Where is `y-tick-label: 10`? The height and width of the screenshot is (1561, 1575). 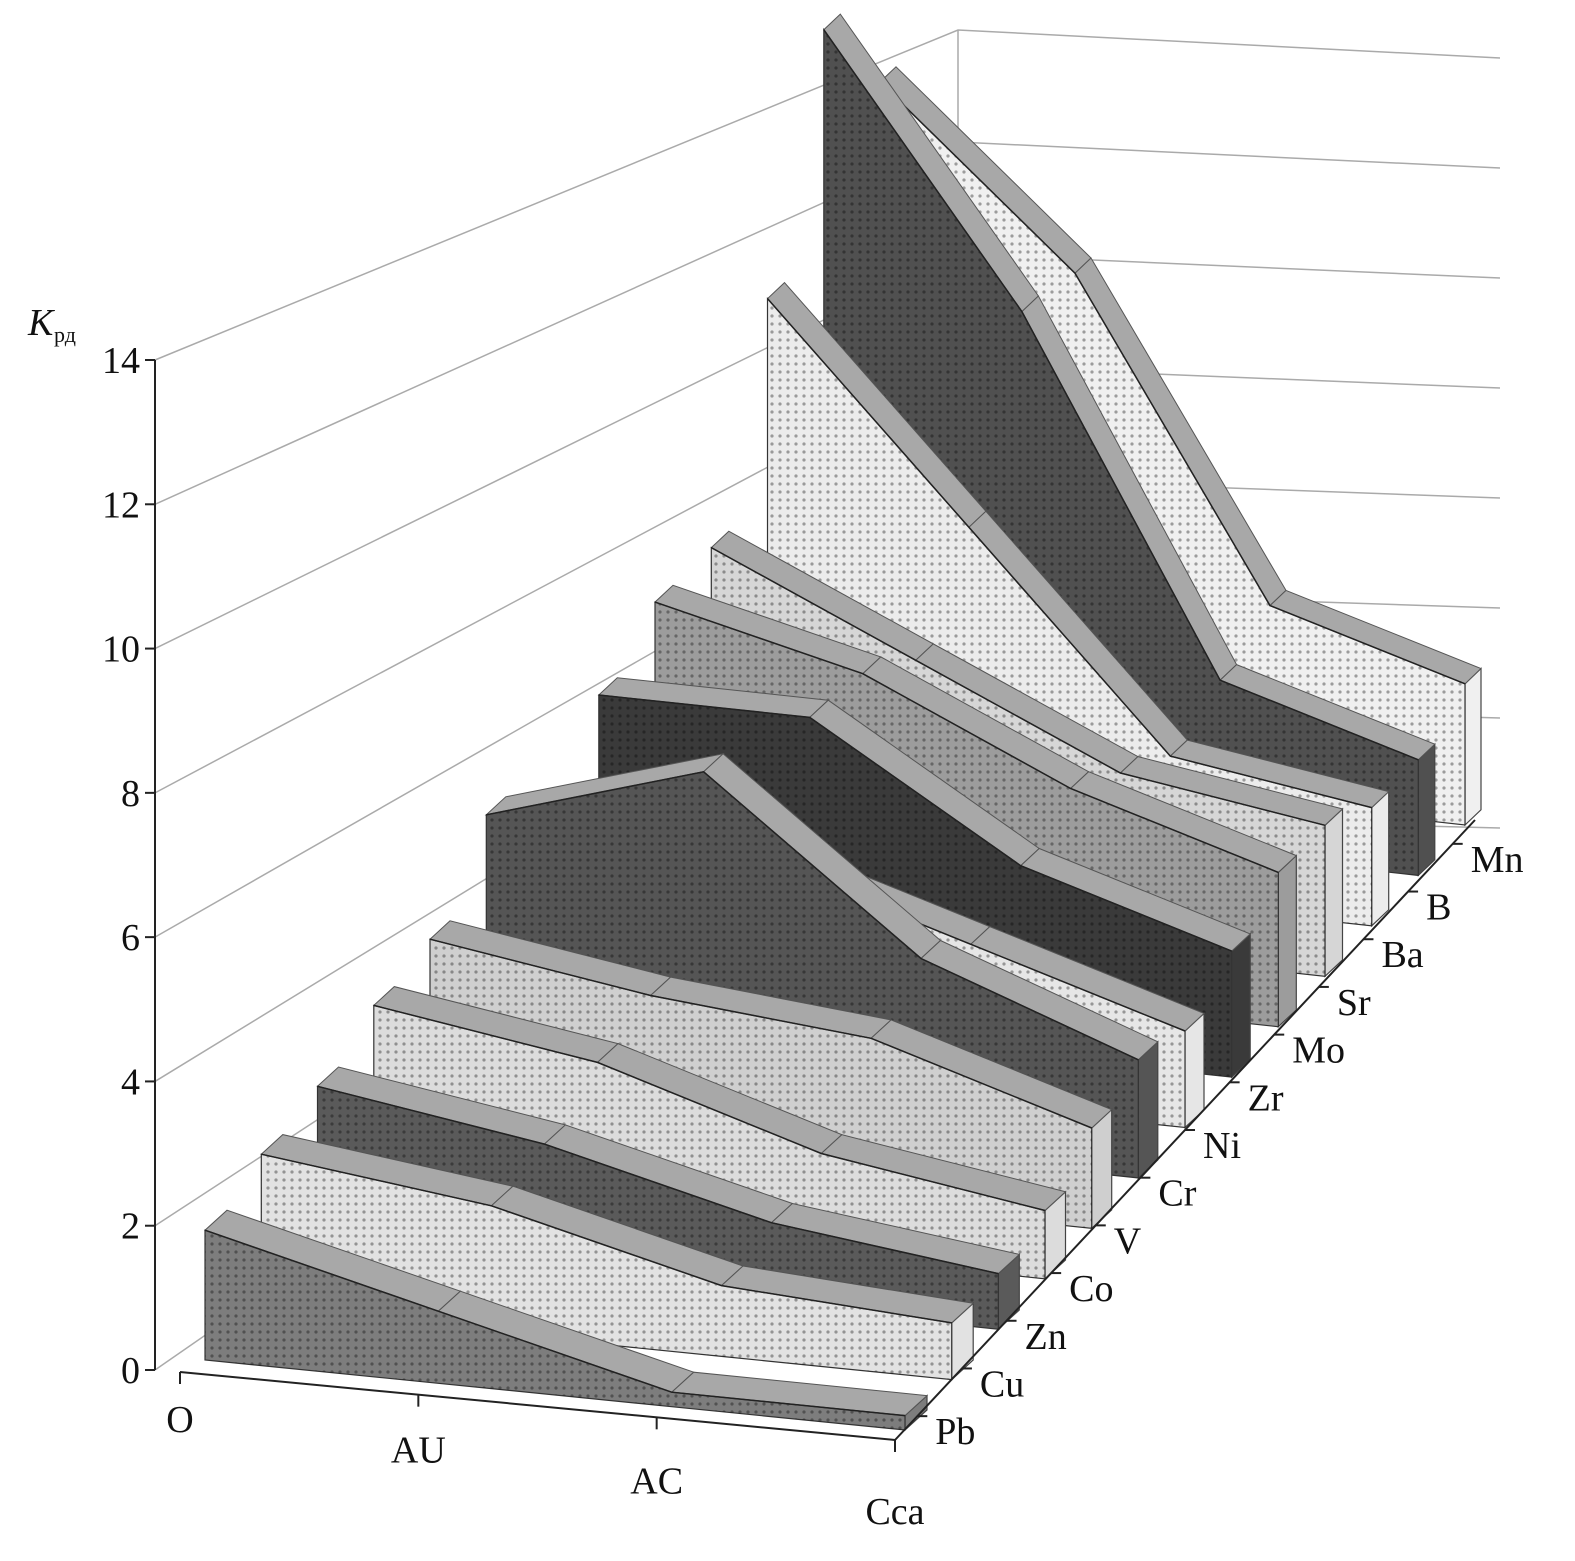
y-tick-label: 10 is located at coordinates (121, 650).